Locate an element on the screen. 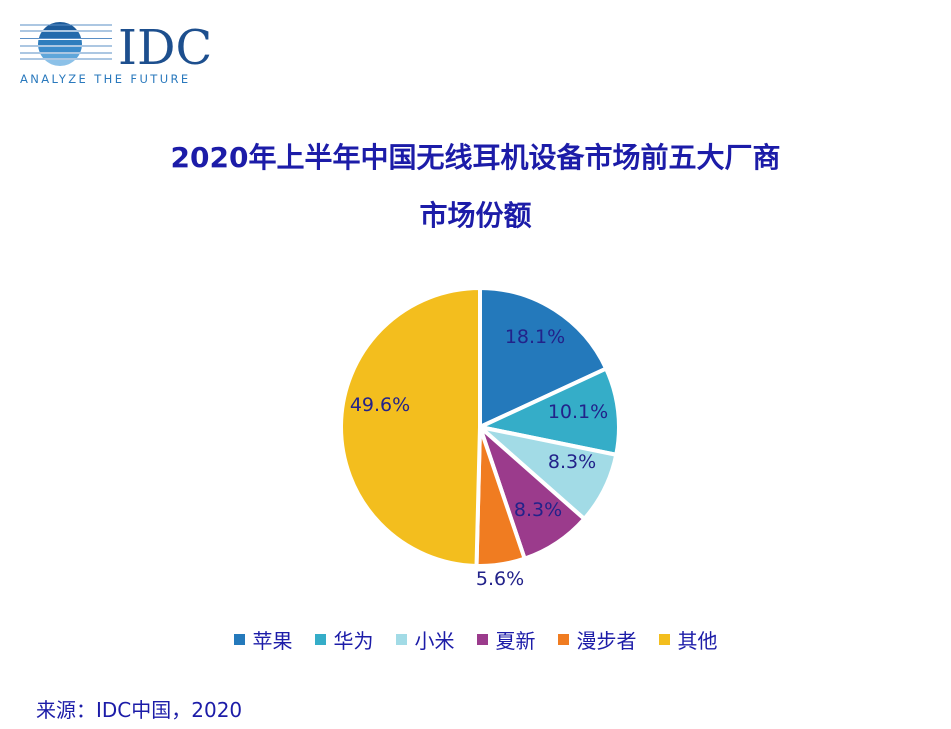  source-note: 来源：IDC中国，2020 is located at coordinates (139, 710).